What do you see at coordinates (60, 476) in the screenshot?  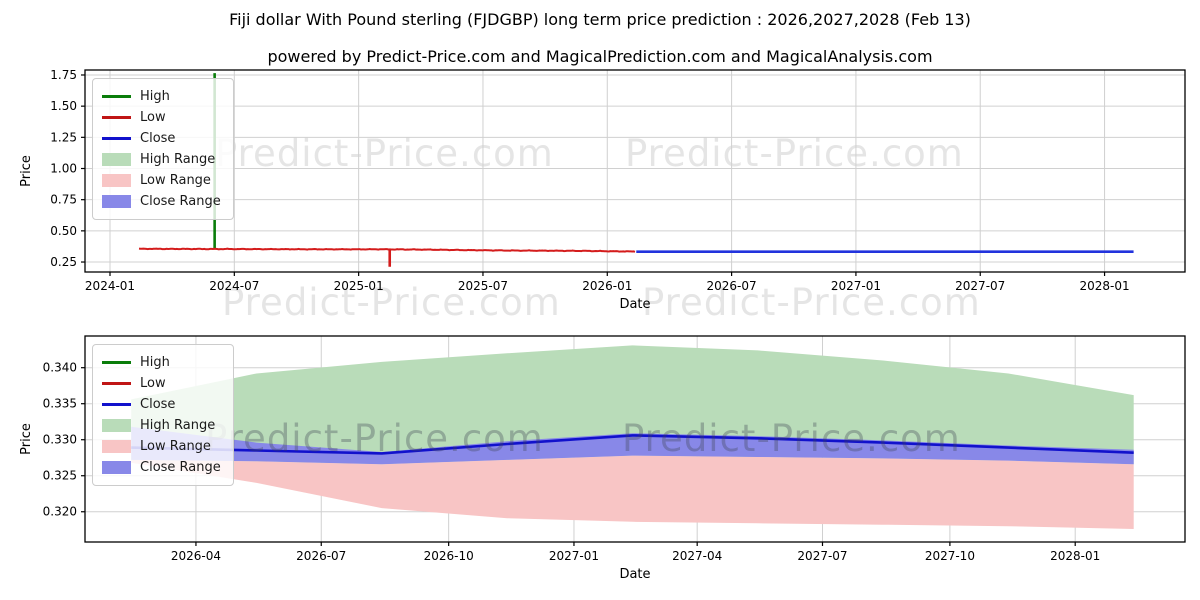 I see `y-tick-label: 0.325` at bounding box center [60, 476].